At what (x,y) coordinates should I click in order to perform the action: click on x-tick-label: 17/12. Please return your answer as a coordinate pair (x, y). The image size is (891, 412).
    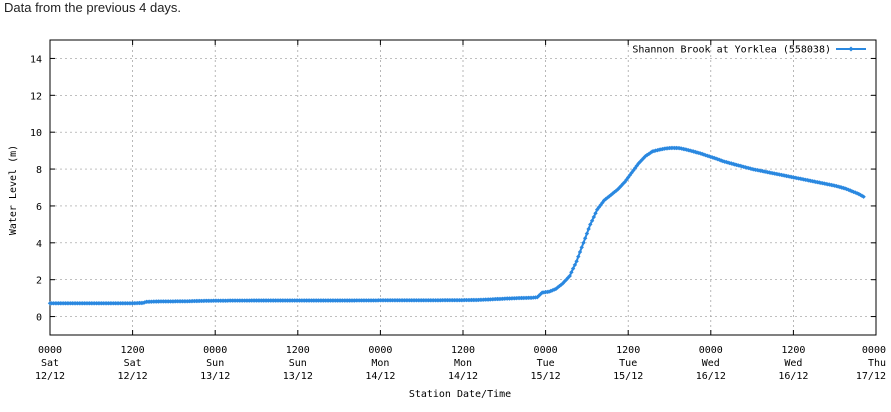
    Looking at the image, I should click on (871, 376).